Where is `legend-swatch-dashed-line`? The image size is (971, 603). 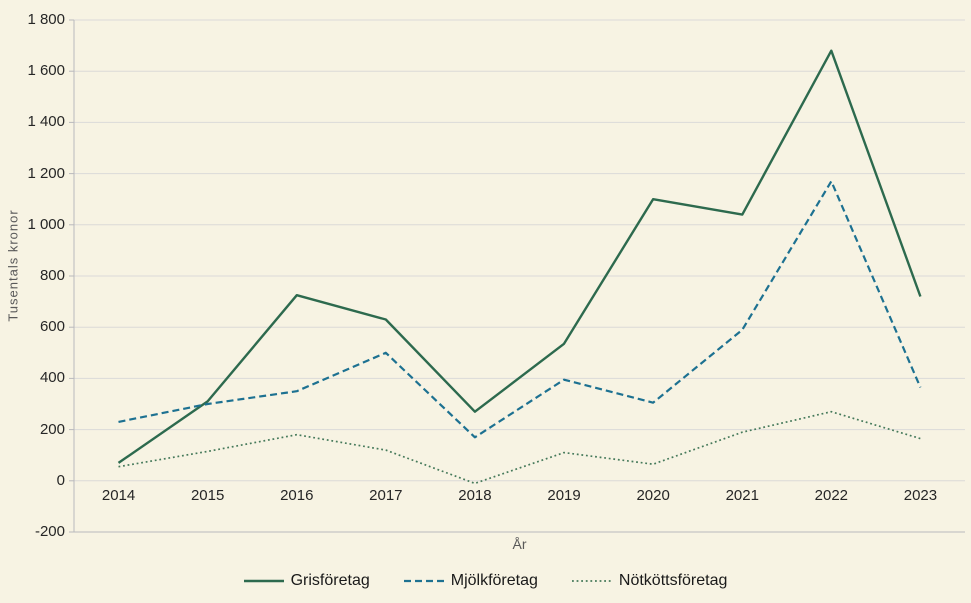
legend-swatch-dashed-line is located at coordinates (423, 581).